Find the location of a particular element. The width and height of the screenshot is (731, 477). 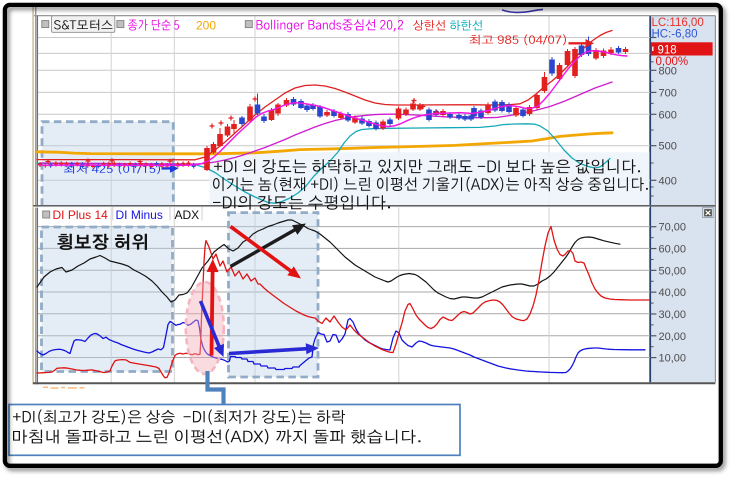

svg-text: 60,00 is located at coordinates (673, 250).